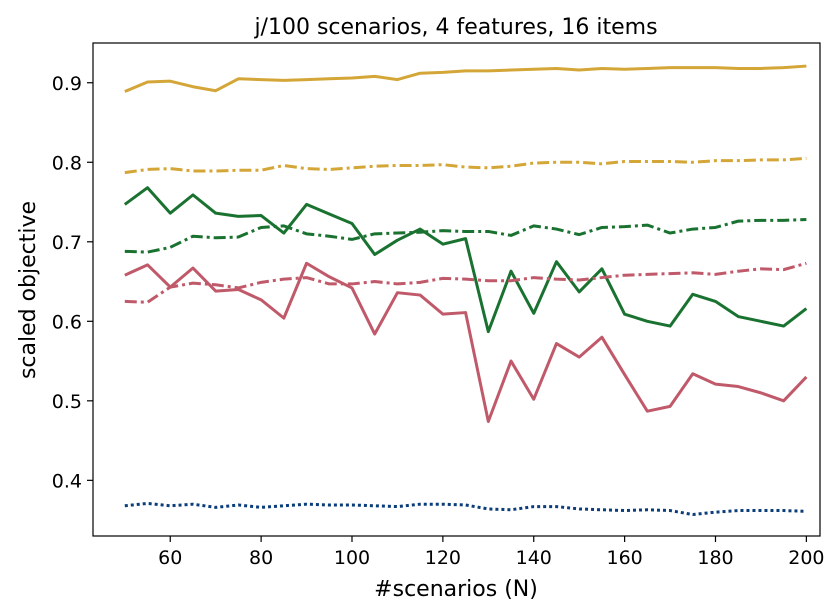  Describe the element at coordinates (67, 163) in the screenshot. I see `y-tick-label: 0.8` at that location.